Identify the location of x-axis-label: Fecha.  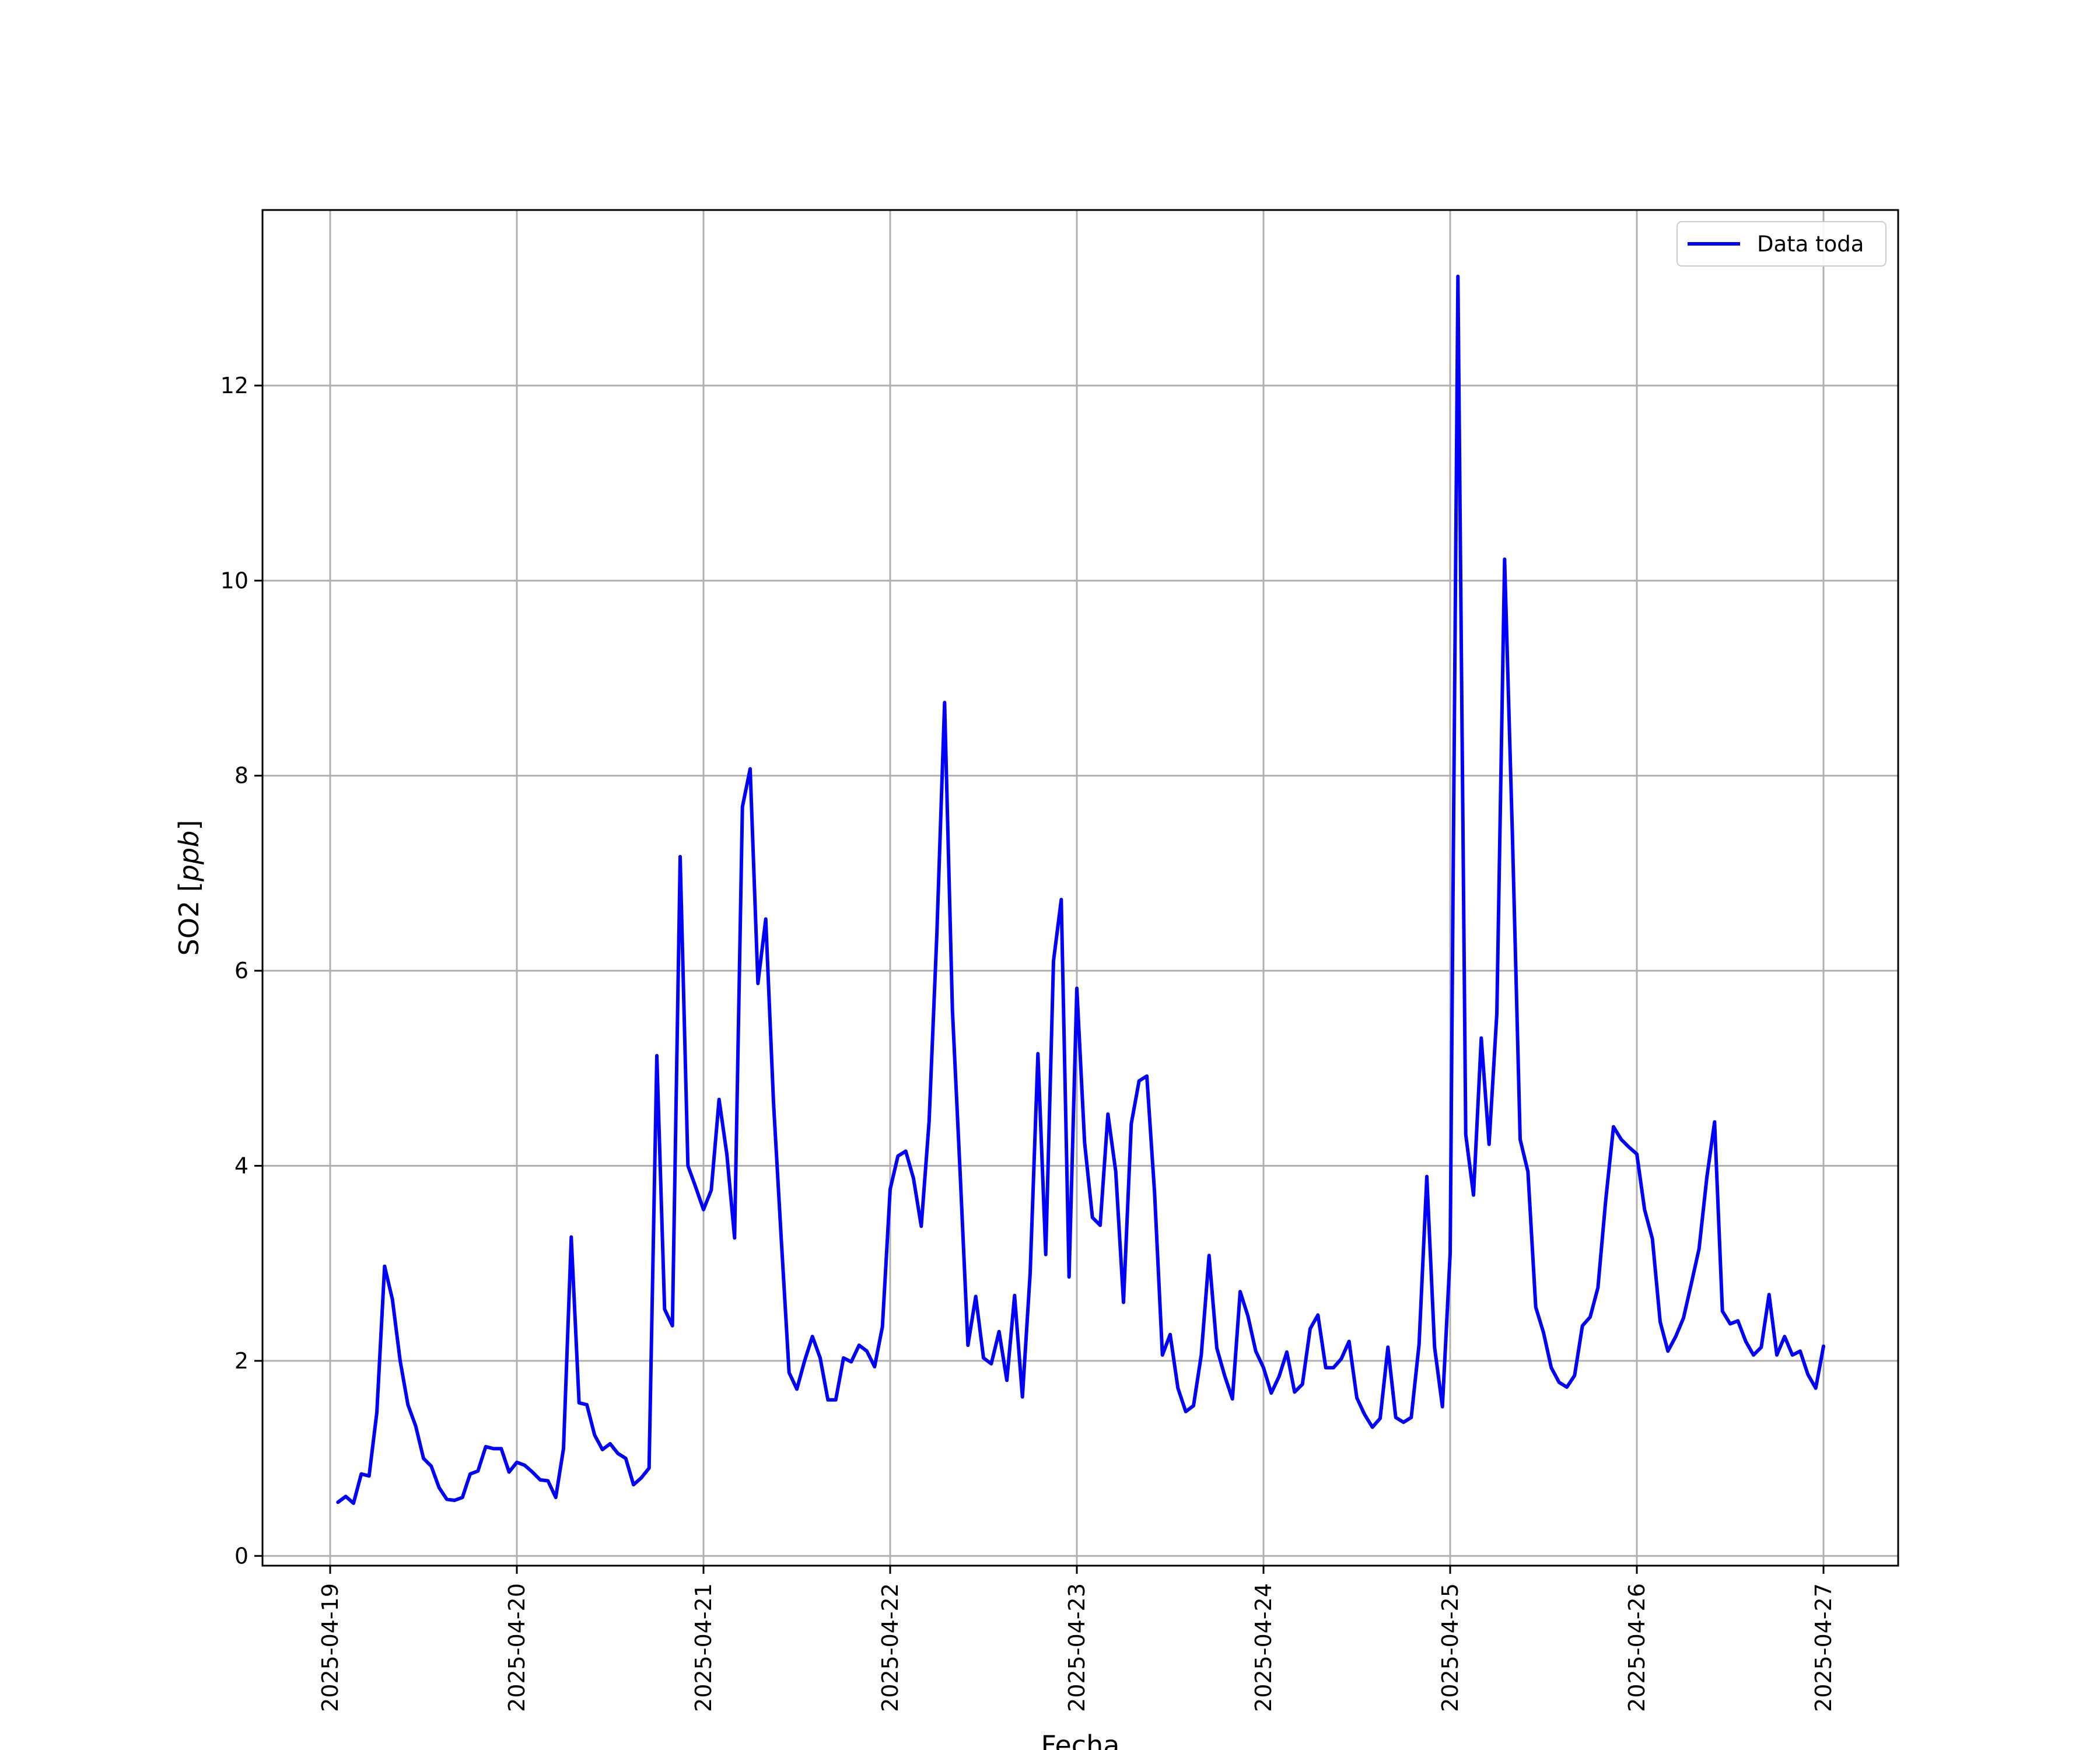
(1080, 1740).